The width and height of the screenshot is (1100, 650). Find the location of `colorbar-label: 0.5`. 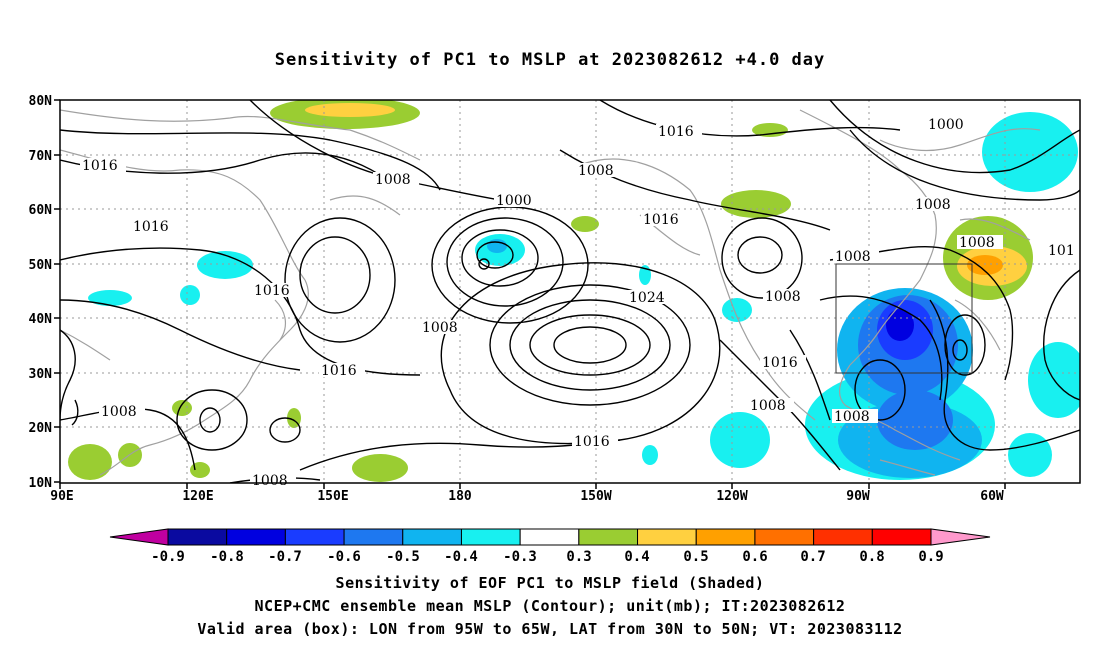

colorbar-label: 0.5 is located at coordinates (695, 557).